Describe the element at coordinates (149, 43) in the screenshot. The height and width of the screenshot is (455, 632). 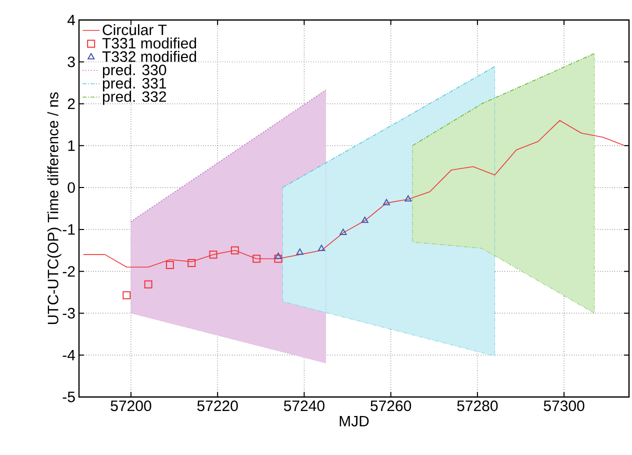
I see `legend-label: T331 modified` at that location.